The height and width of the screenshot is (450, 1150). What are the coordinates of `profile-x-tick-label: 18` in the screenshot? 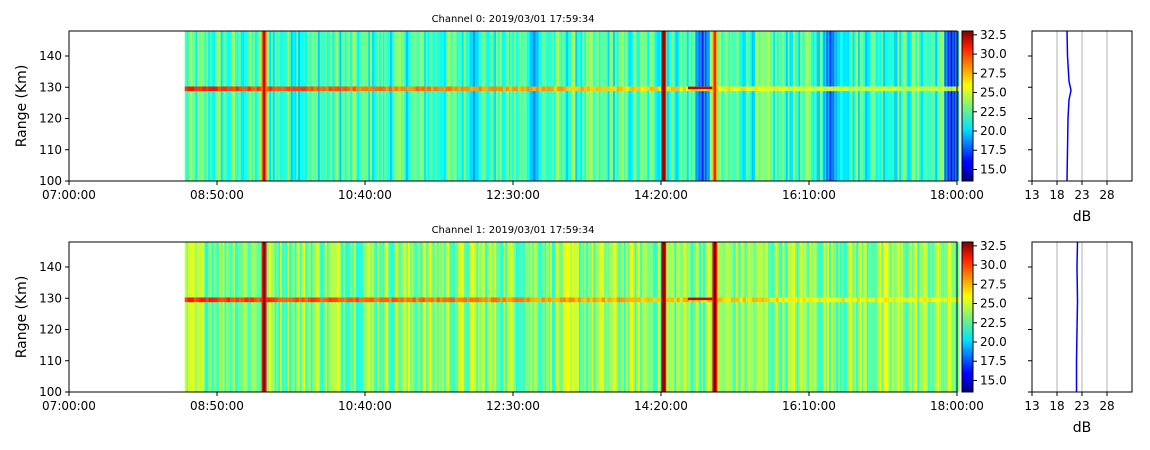 It's located at (1056, 195).